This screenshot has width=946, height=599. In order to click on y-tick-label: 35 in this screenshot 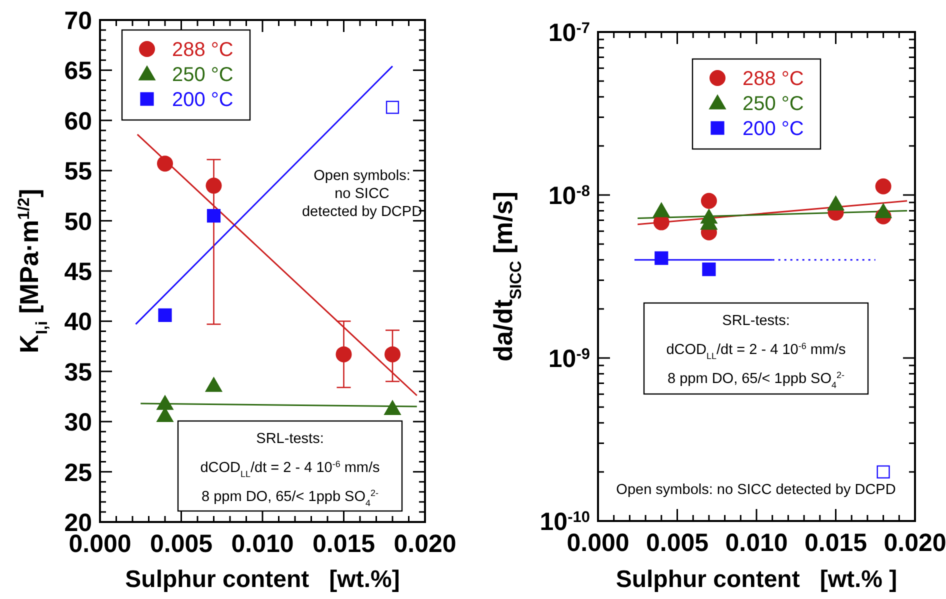, I will do `click(78, 372)`.